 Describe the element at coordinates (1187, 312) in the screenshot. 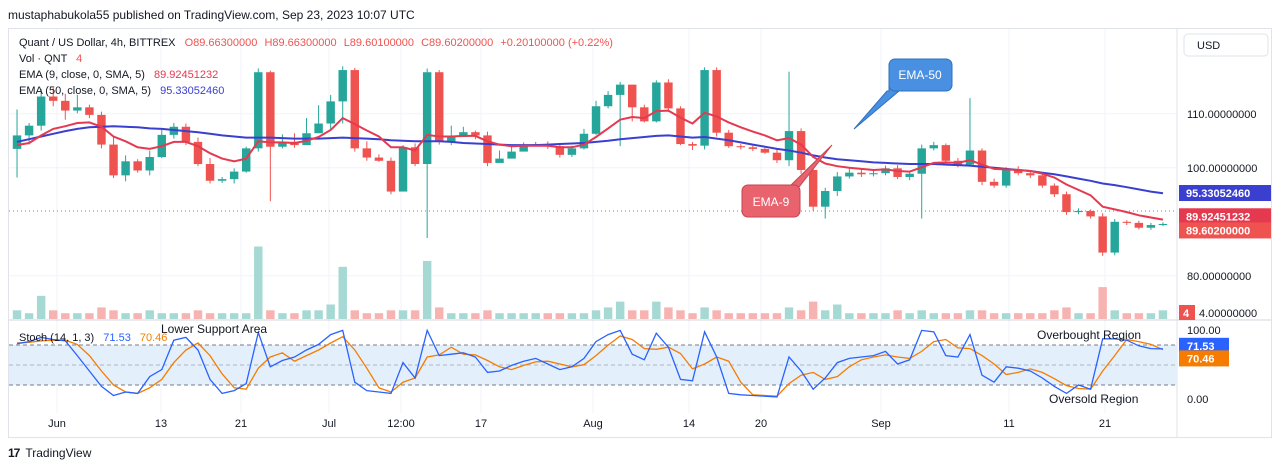

I see `volume-tag-bg` at that location.